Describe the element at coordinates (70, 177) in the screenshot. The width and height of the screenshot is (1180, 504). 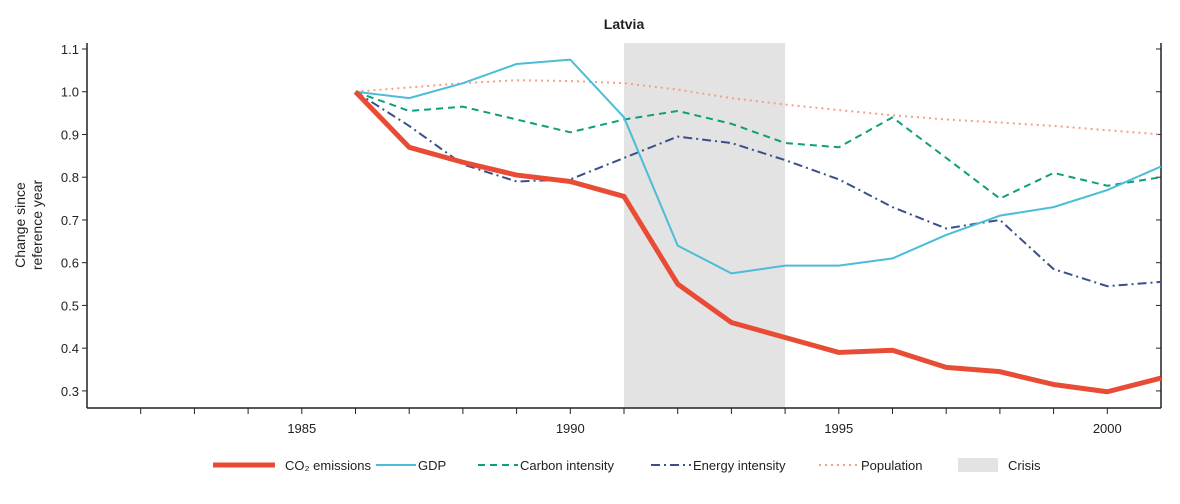
I see `y-tick-label: 0.8` at that location.